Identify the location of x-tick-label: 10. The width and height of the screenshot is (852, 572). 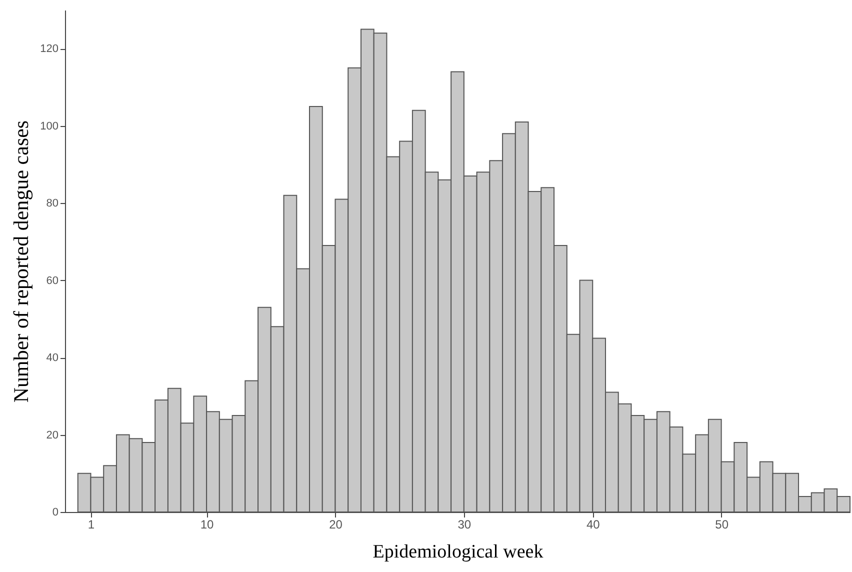
(207, 525).